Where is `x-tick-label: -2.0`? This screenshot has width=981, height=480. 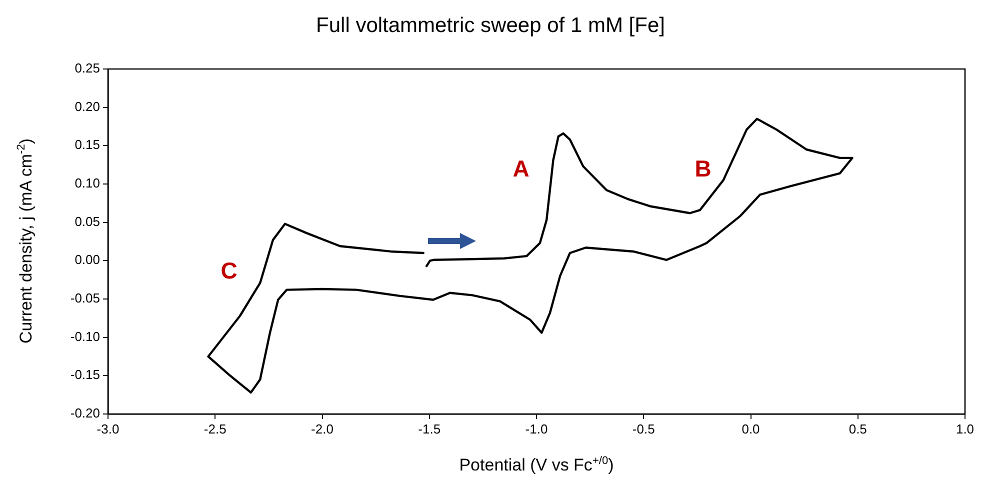 x-tick-label: -2.0 is located at coordinates (322, 428).